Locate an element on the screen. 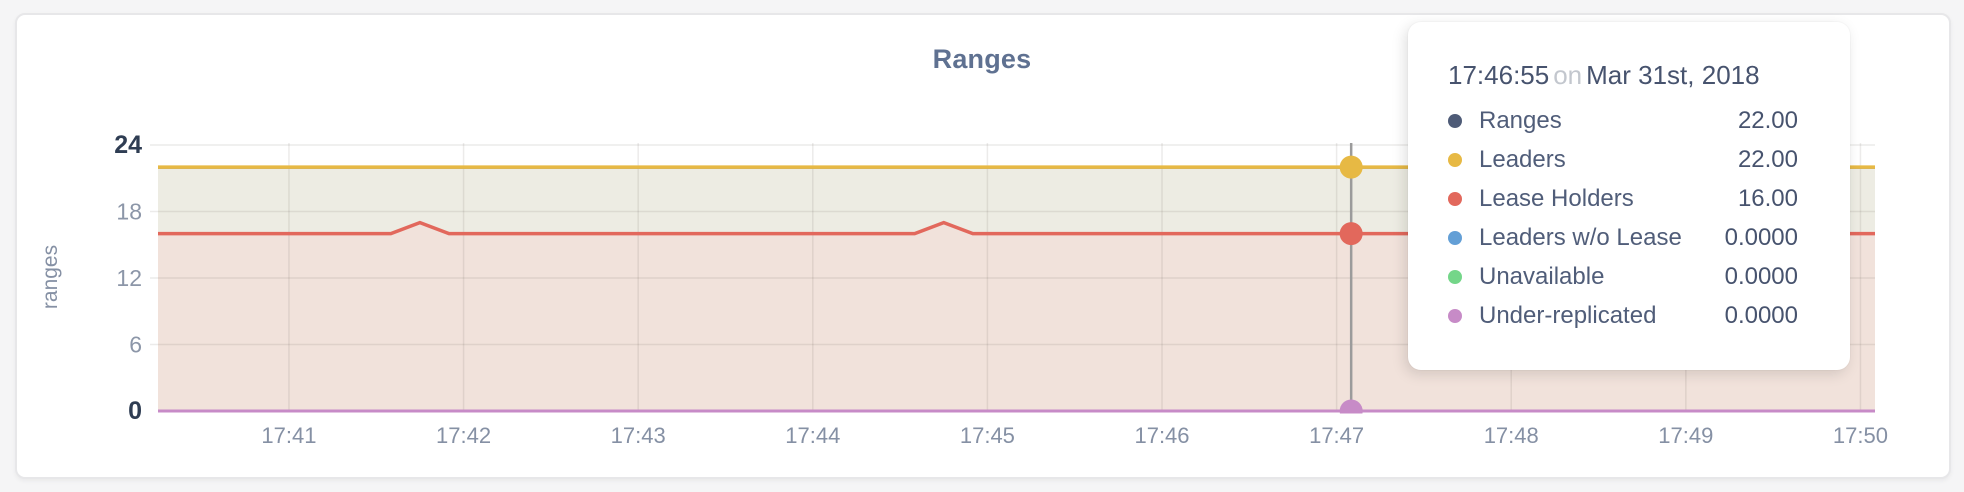 The width and height of the screenshot is (1964, 492). y-tick-label: 6 is located at coordinates (135, 345).